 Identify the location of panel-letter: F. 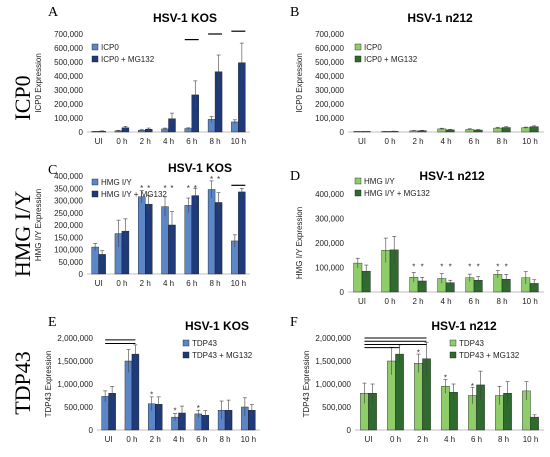
(294, 322).